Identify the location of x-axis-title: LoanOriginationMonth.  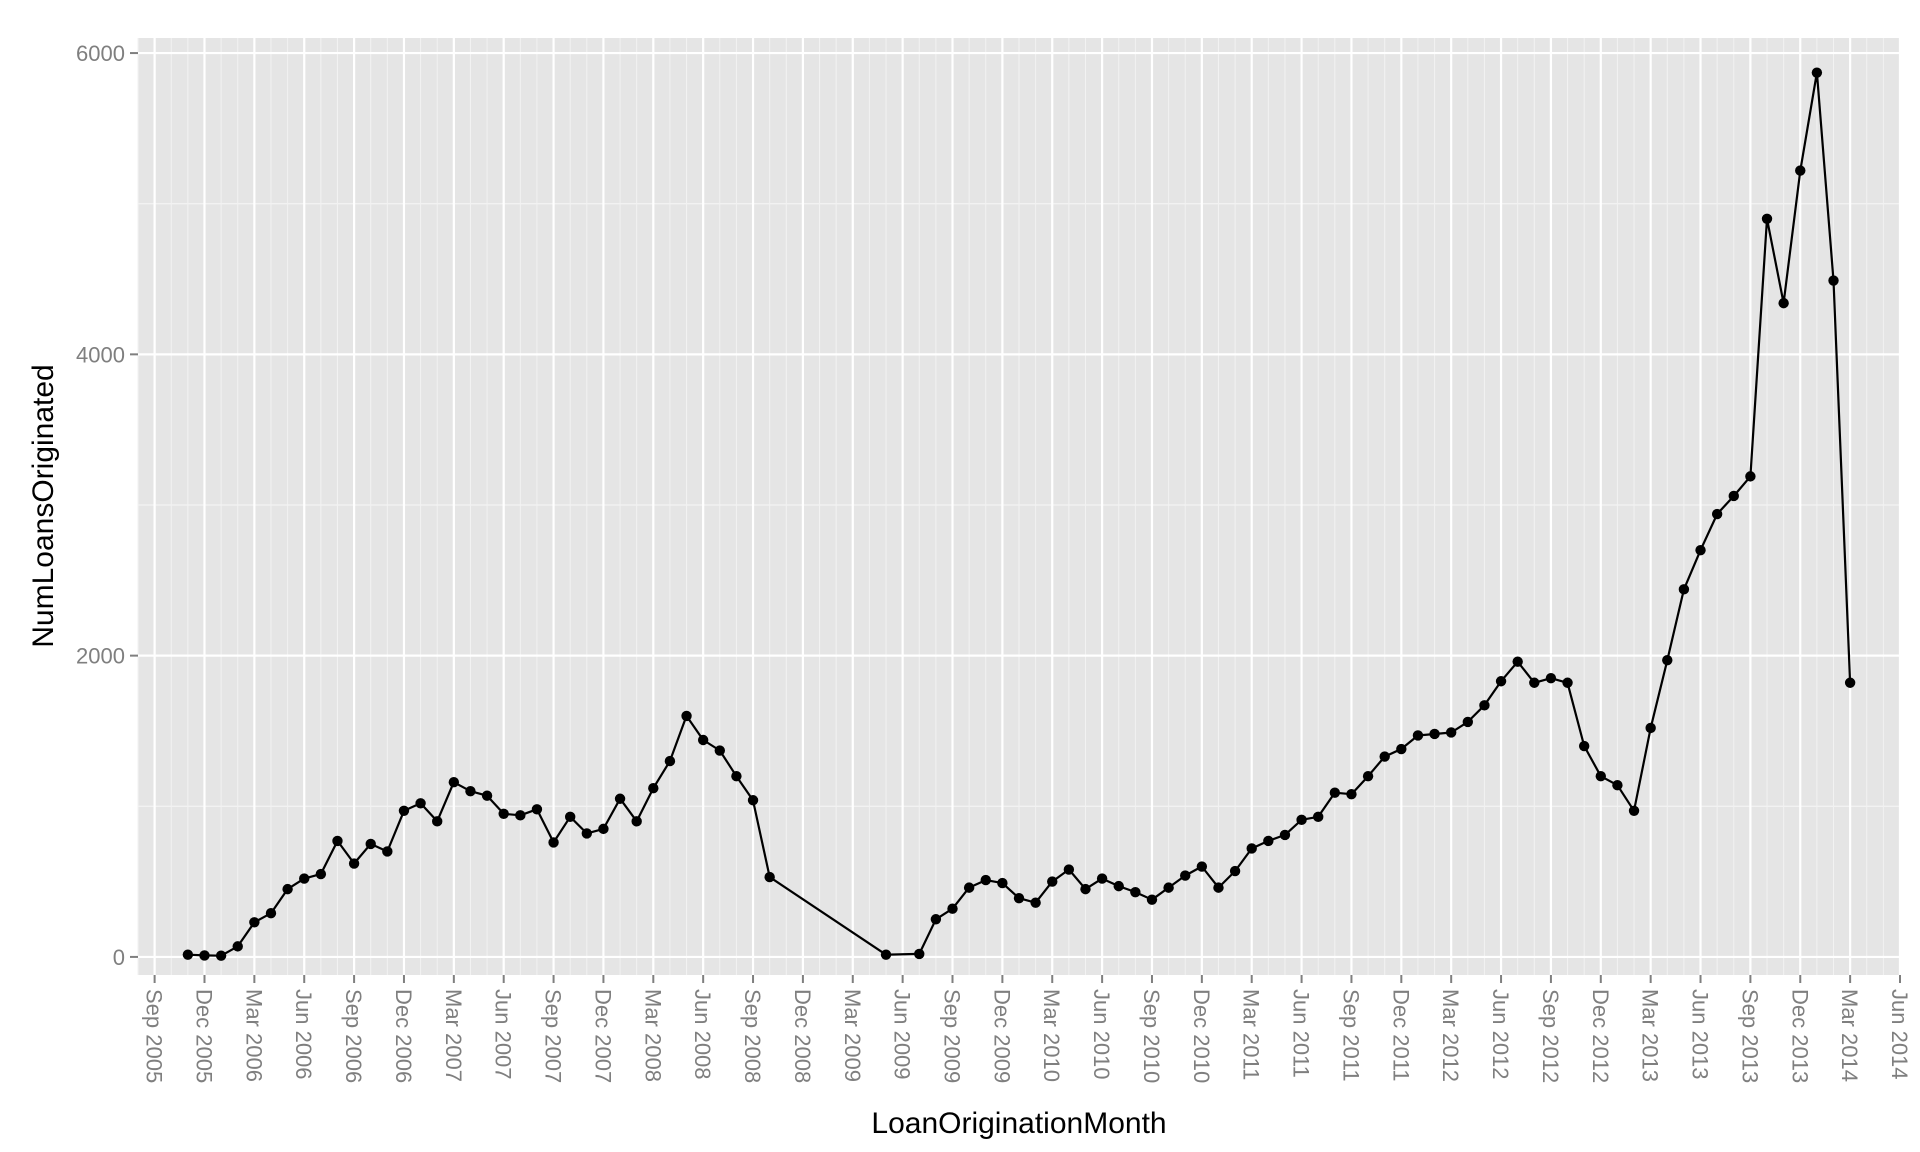
(1018, 1123).